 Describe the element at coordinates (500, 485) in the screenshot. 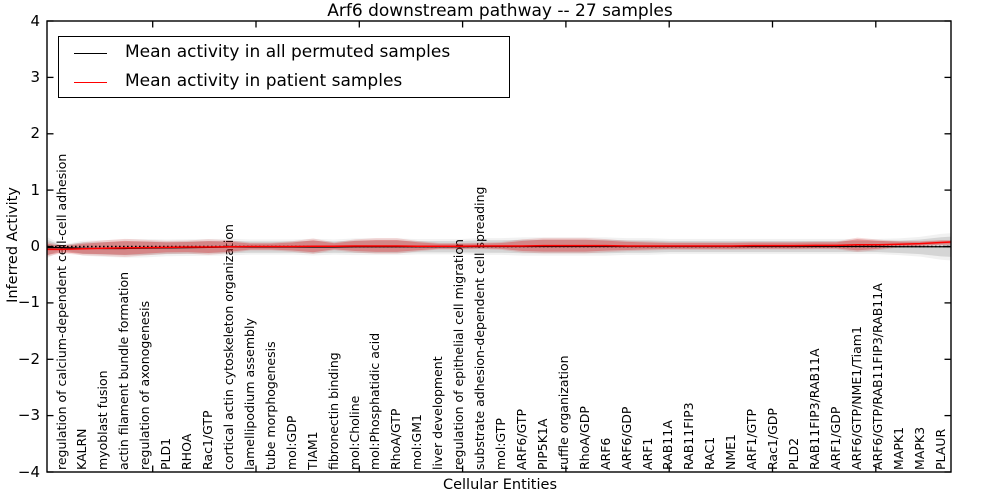

I see `x-axis-label: Cellular Entities` at that location.